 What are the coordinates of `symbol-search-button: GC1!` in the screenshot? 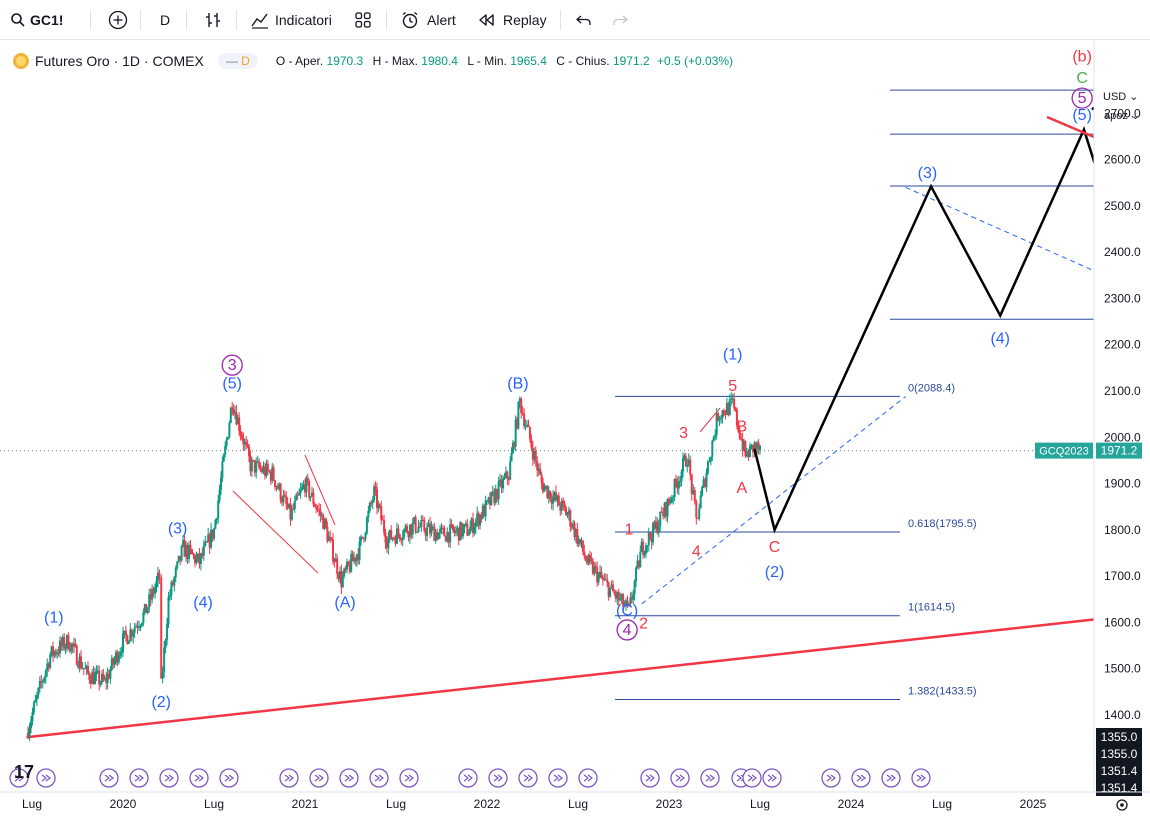 It's located at (36, 20).